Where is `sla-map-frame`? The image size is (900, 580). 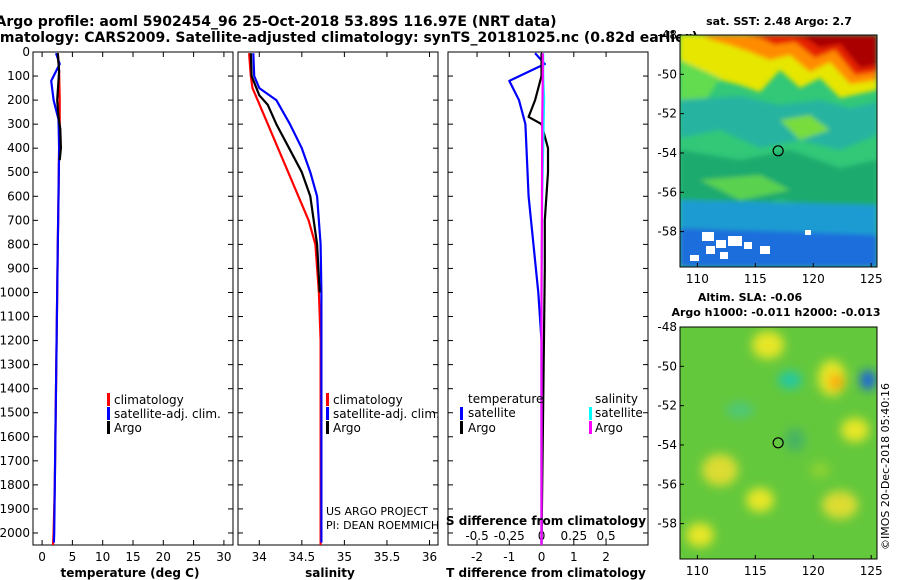 sla-map-frame is located at coordinates (778, 443).